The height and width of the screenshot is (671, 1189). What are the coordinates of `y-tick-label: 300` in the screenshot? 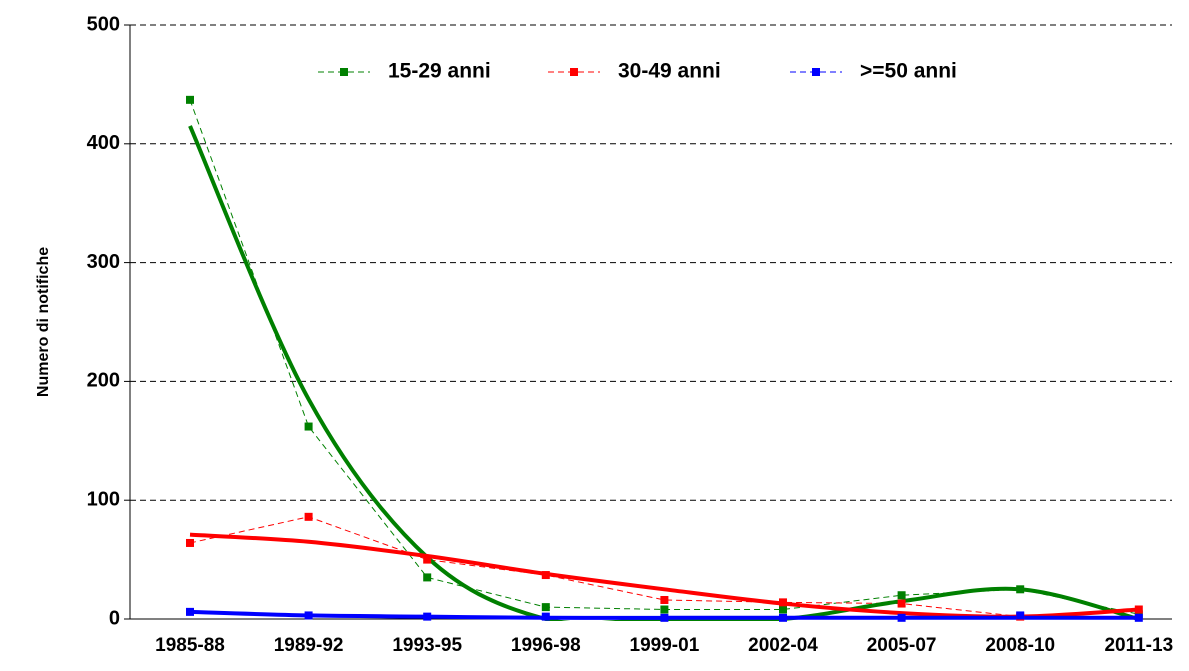 It's located at (103, 262).